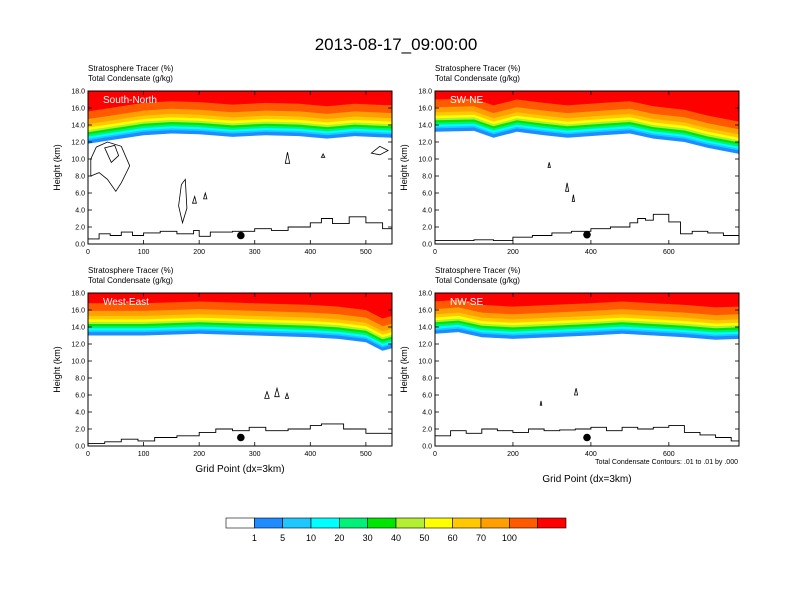 This screenshot has height=612, width=792. Describe the element at coordinates (509, 538) in the screenshot. I see `colorbar-label: 100` at that location.